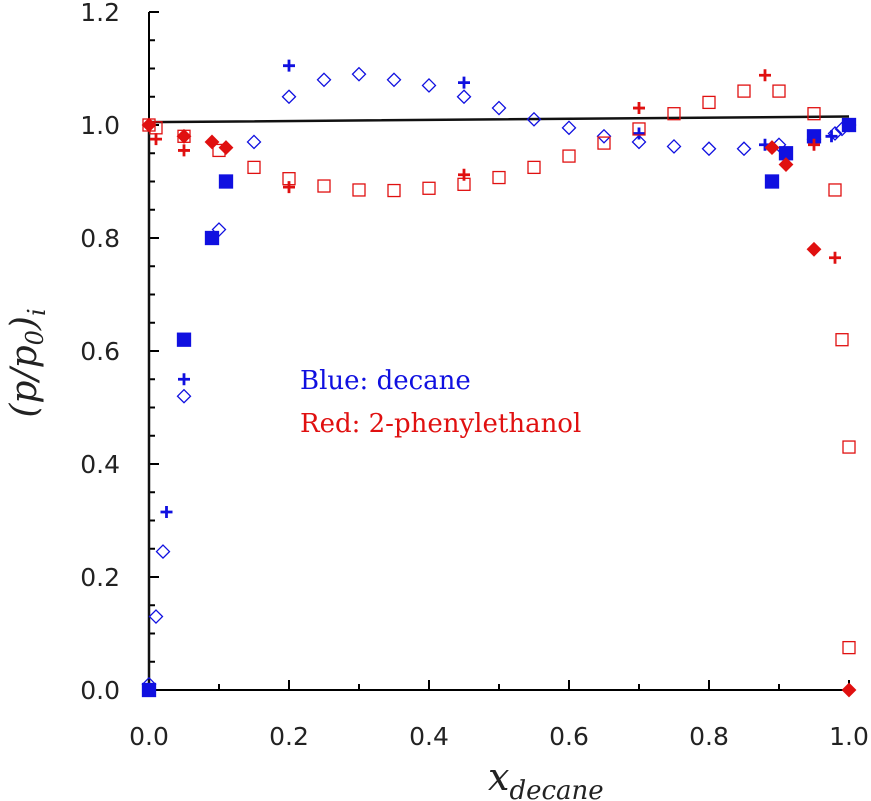 This screenshot has height=801, width=871. What do you see at coordinates (100, 577) in the screenshot?
I see `y-tick-label: 0.2` at bounding box center [100, 577].